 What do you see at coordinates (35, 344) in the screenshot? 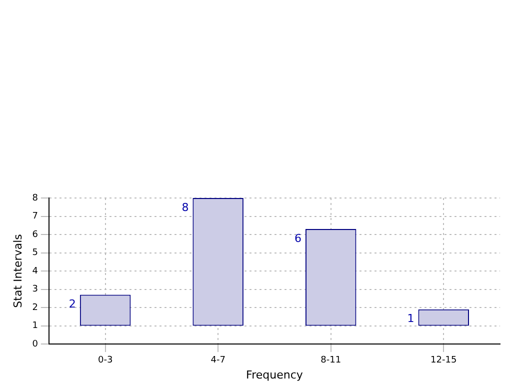
I see `y-tick-label: 0` at bounding box center [35, 344].